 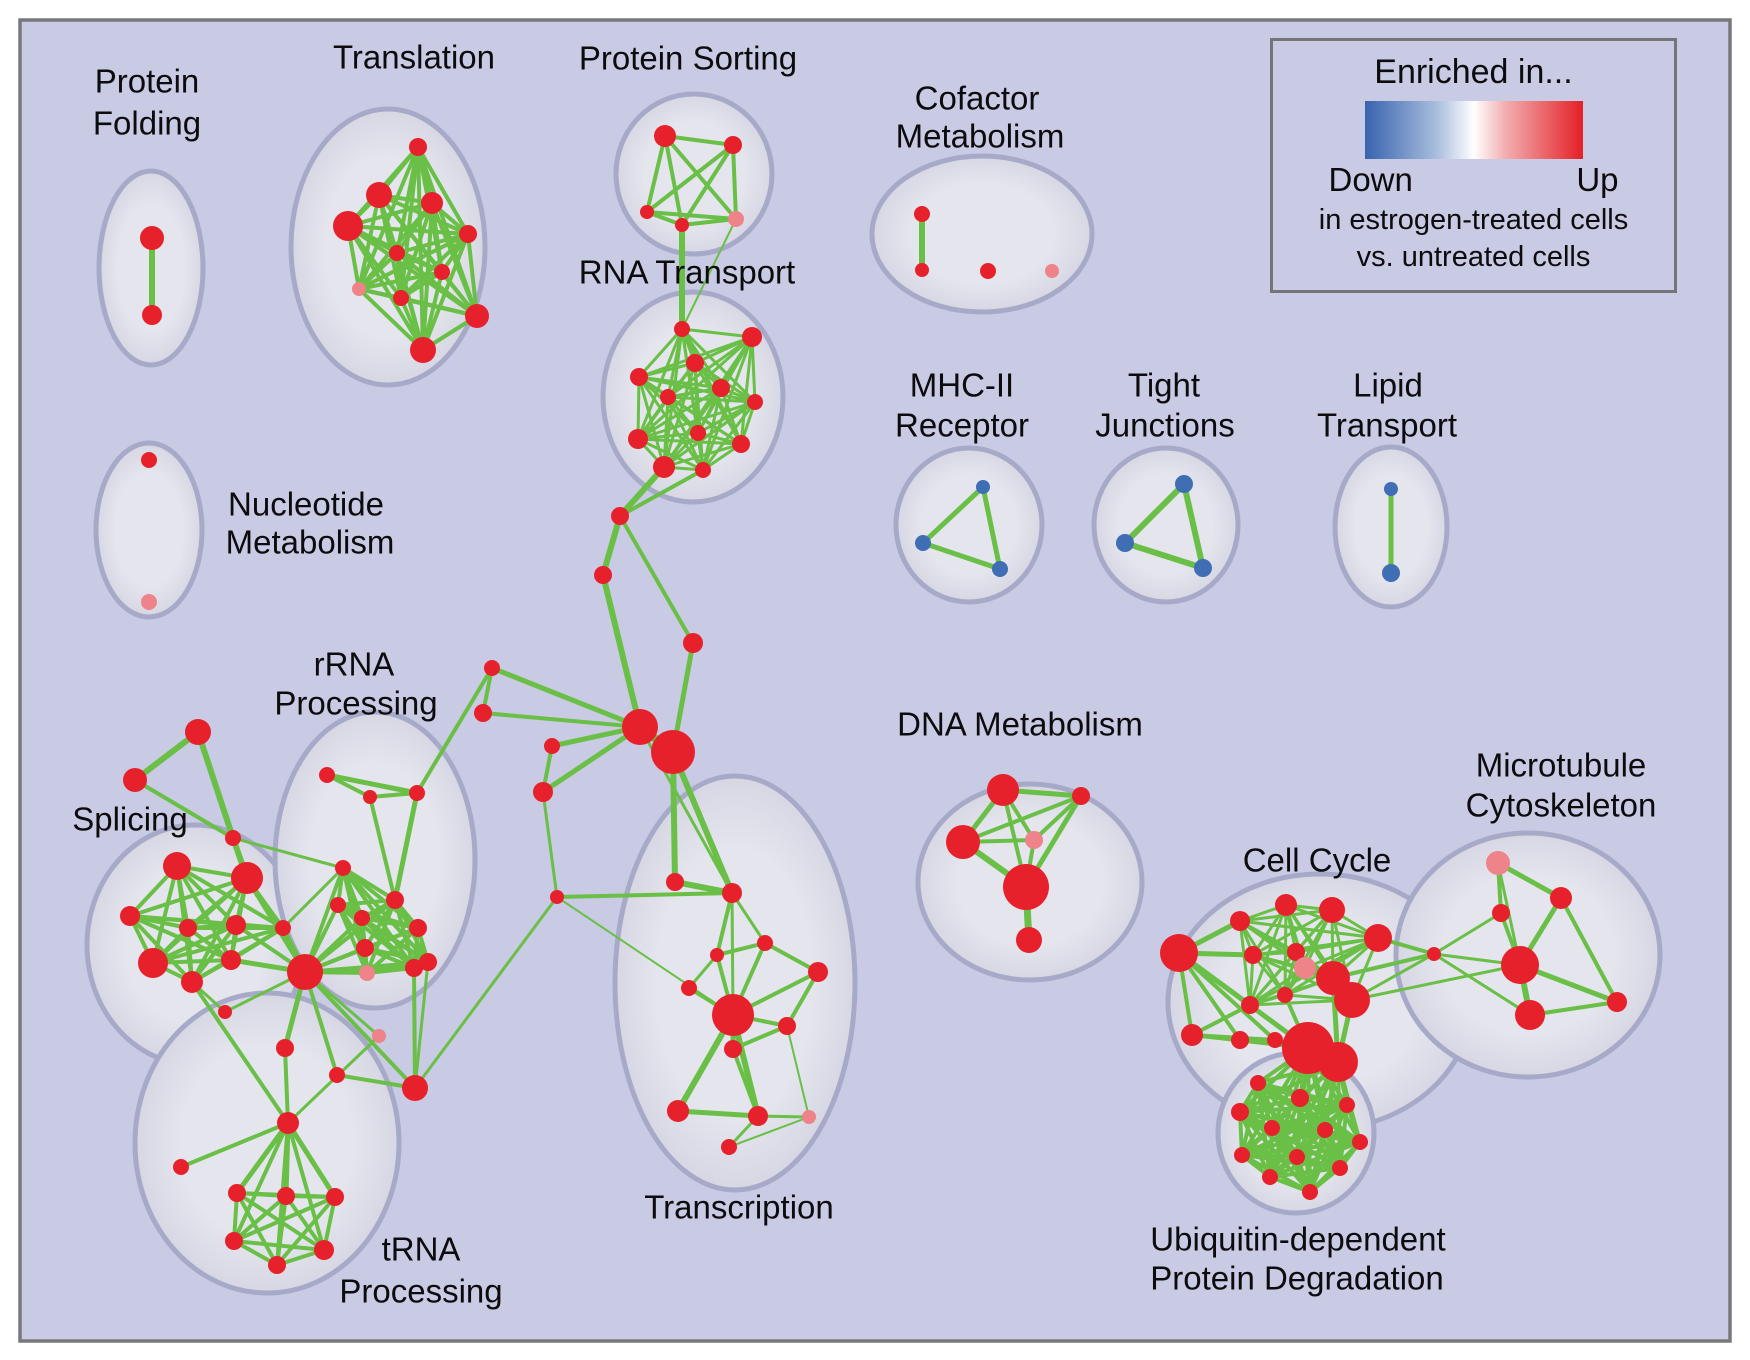 What do you see at coordinates (1020, 724) in the screenshot?
I see `cluster-label-dna-metabolism-line1: DNA Metabolism` at bounding box center [1020, 724].